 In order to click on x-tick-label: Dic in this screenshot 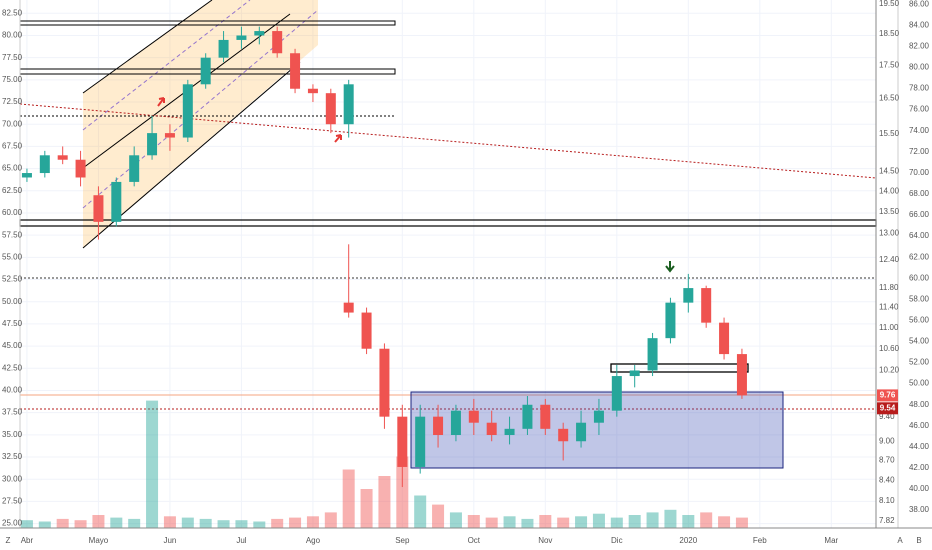, I will do `click(617, 540)`.